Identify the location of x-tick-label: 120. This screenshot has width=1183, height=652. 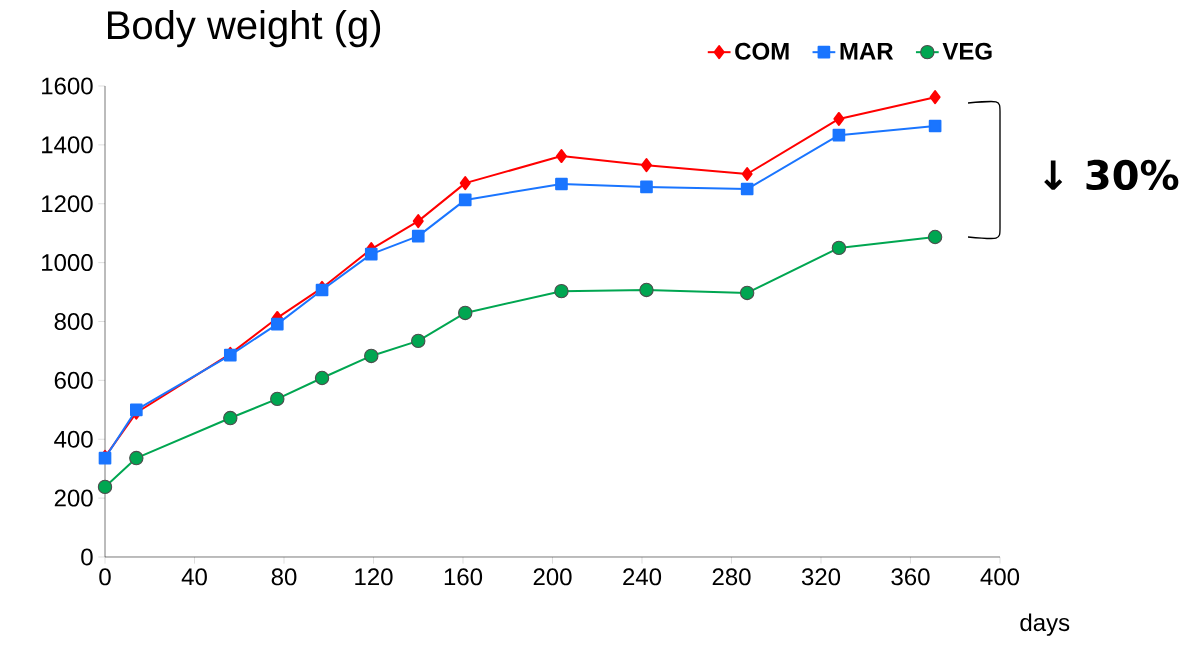
(374, 577).